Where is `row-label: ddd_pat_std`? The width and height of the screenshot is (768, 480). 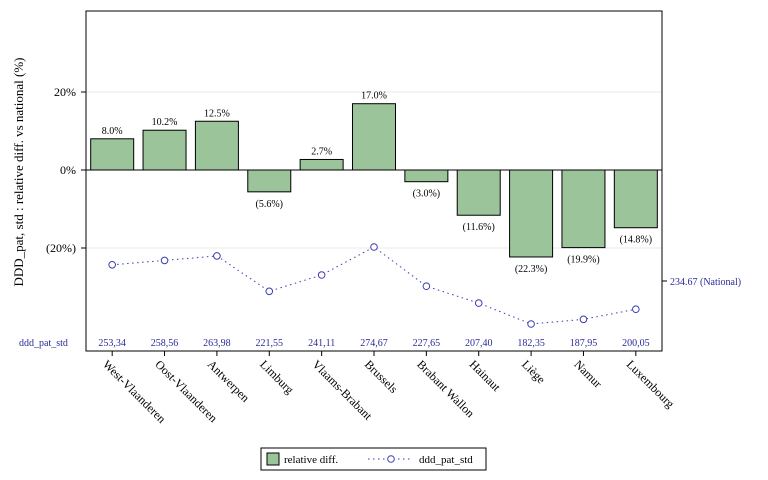
row-label: ddd_pat_std is located at coordinates (43, 343).